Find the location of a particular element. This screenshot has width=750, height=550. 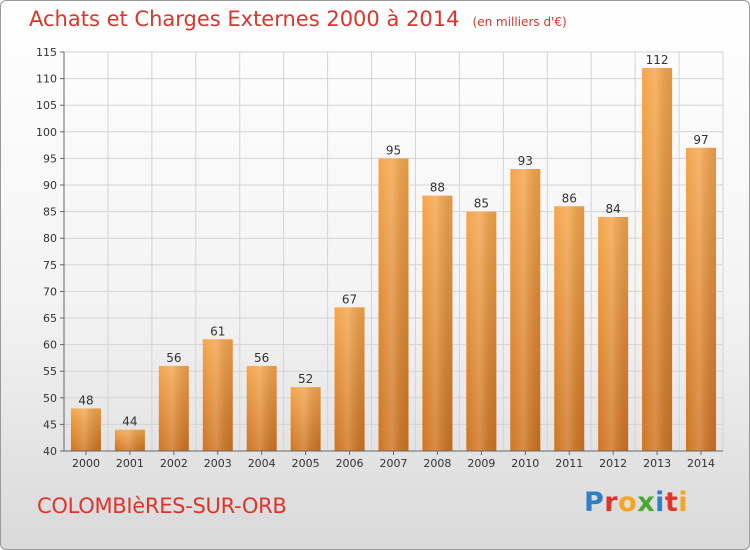

data-label: 112 is located at coordinates (657, 60).